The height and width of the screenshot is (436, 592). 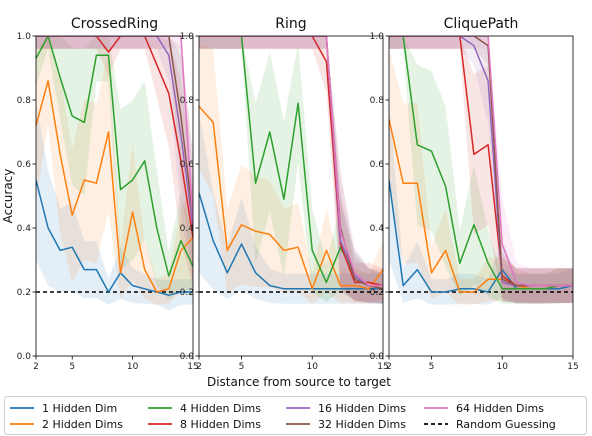 I want to click on legend-item-h8: 8 Hidden Dims, so click(x=204, y=424).